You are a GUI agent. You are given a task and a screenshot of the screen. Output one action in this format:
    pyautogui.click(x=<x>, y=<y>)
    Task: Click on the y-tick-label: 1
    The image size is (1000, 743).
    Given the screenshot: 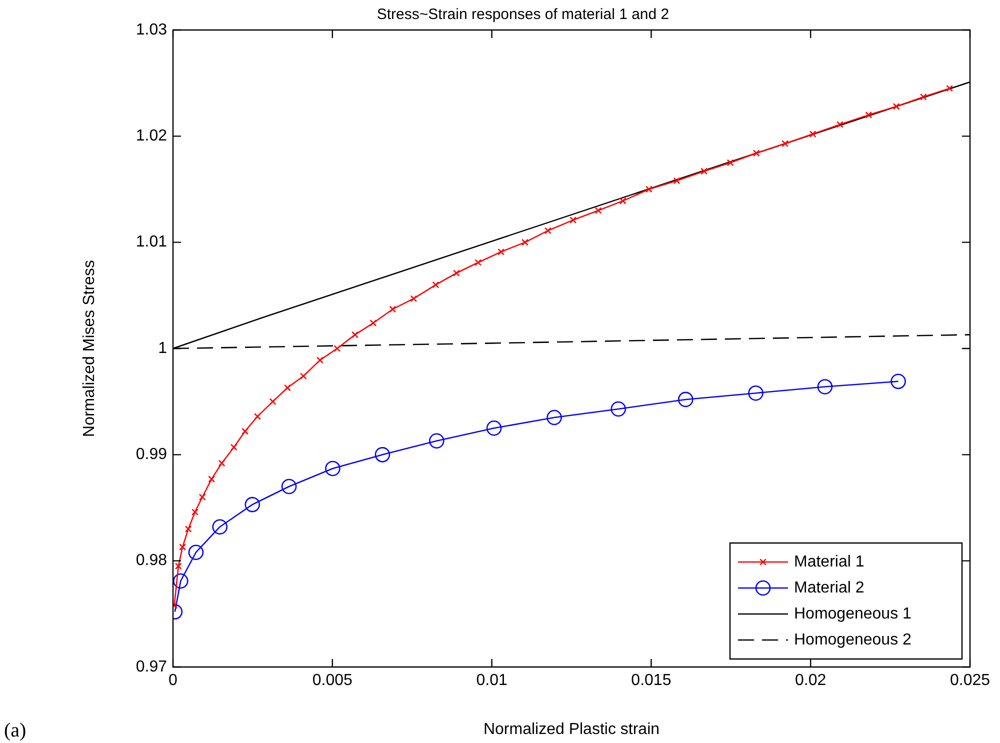 What is the action you would take?
    pyautogui.click(x=163, y=348)
    